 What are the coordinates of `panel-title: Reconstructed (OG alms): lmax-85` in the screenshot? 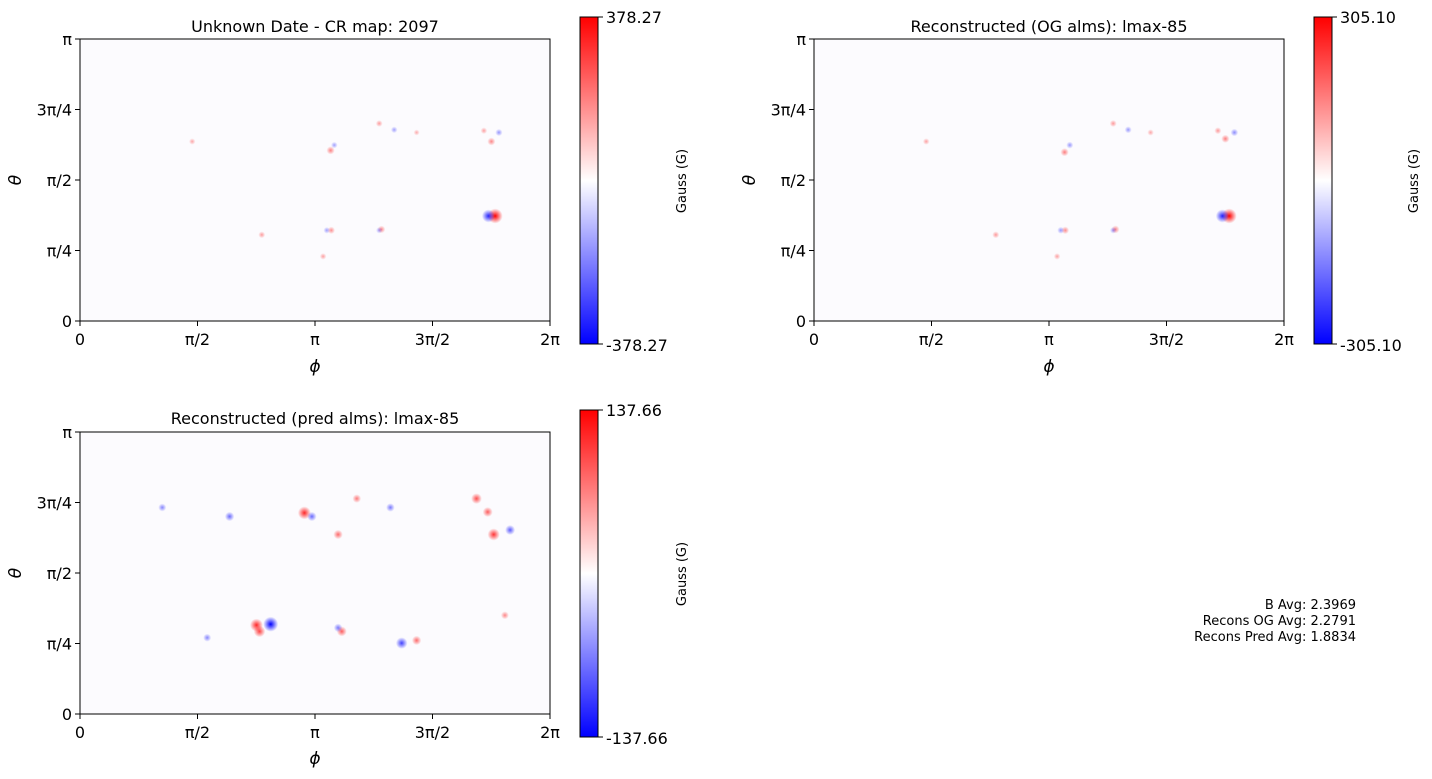 It's located at (1048, 26).